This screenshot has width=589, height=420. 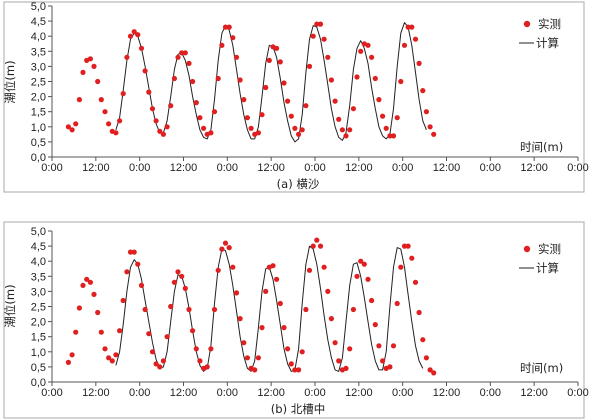 I want to click on y-tick-label: 1,5, so click(x=38, y=113).